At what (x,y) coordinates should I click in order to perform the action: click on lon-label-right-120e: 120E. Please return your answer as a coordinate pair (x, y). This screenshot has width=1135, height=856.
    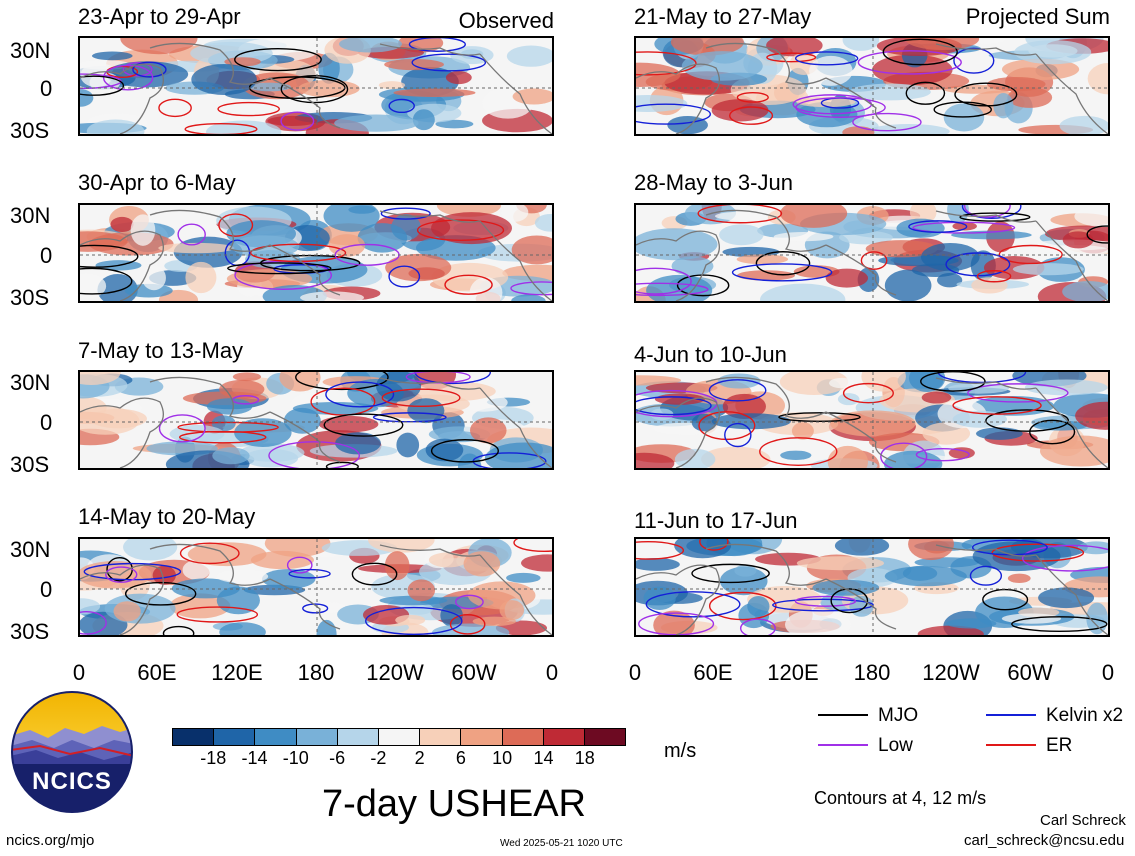
    Looking at the image, I should click on (793, 672).